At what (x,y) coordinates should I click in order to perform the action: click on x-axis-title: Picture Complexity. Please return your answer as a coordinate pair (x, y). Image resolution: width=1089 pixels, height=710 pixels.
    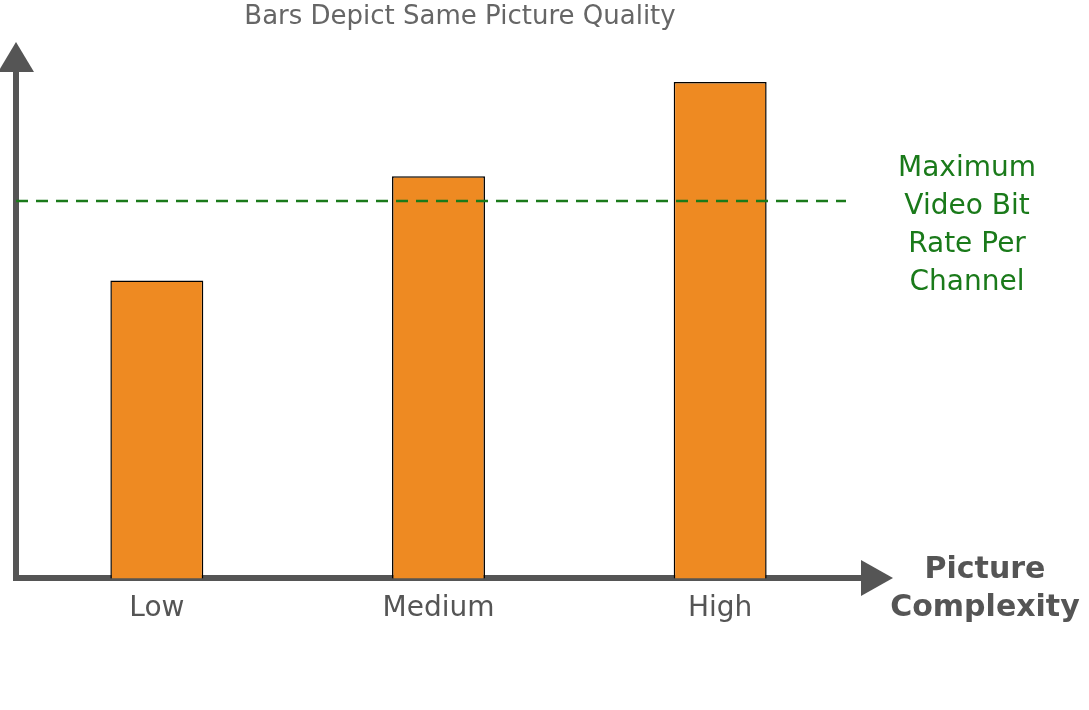
    Looking at the image, I should click on (985, 587).